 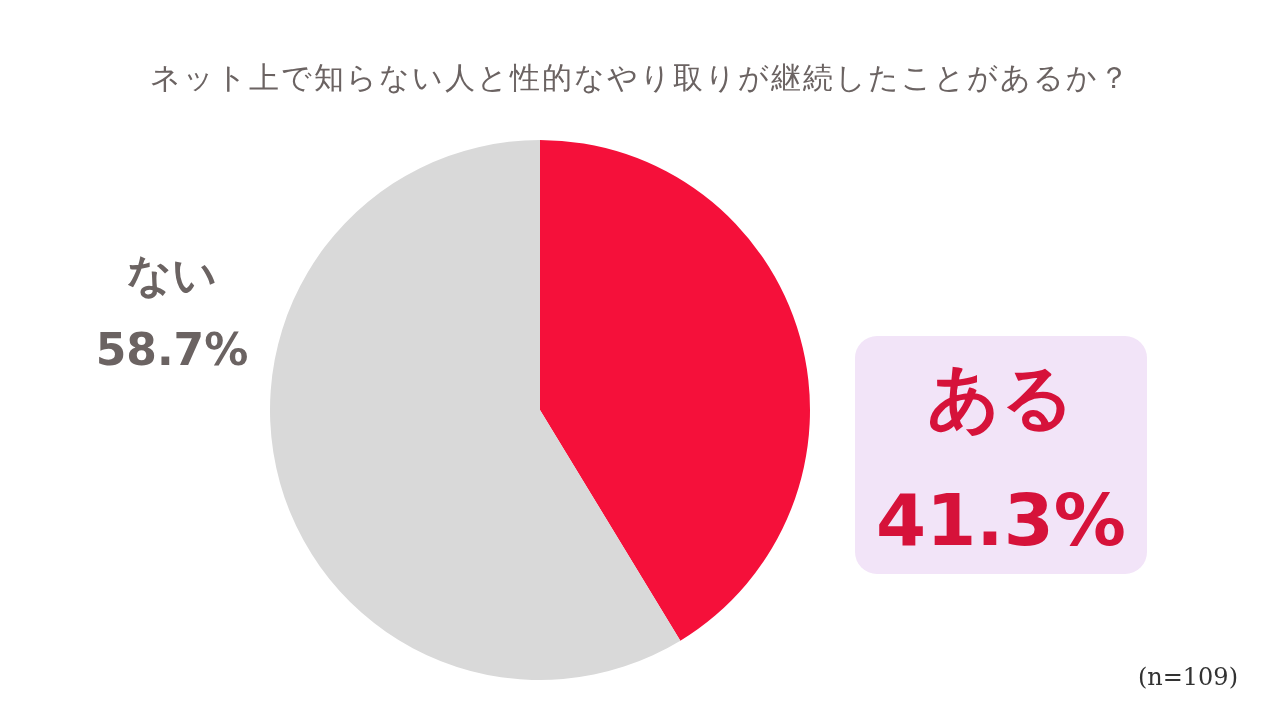 I want to click on slice-label: ある, so click(x=1001, y=397).